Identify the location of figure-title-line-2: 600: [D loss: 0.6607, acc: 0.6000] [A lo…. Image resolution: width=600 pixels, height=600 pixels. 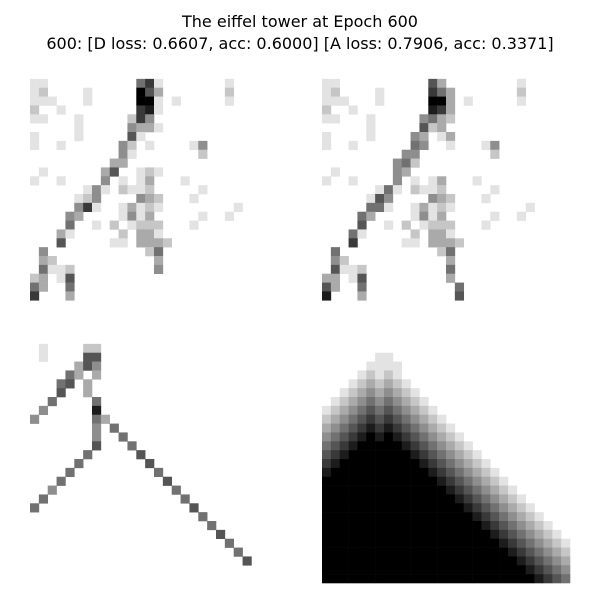
(299, 43).